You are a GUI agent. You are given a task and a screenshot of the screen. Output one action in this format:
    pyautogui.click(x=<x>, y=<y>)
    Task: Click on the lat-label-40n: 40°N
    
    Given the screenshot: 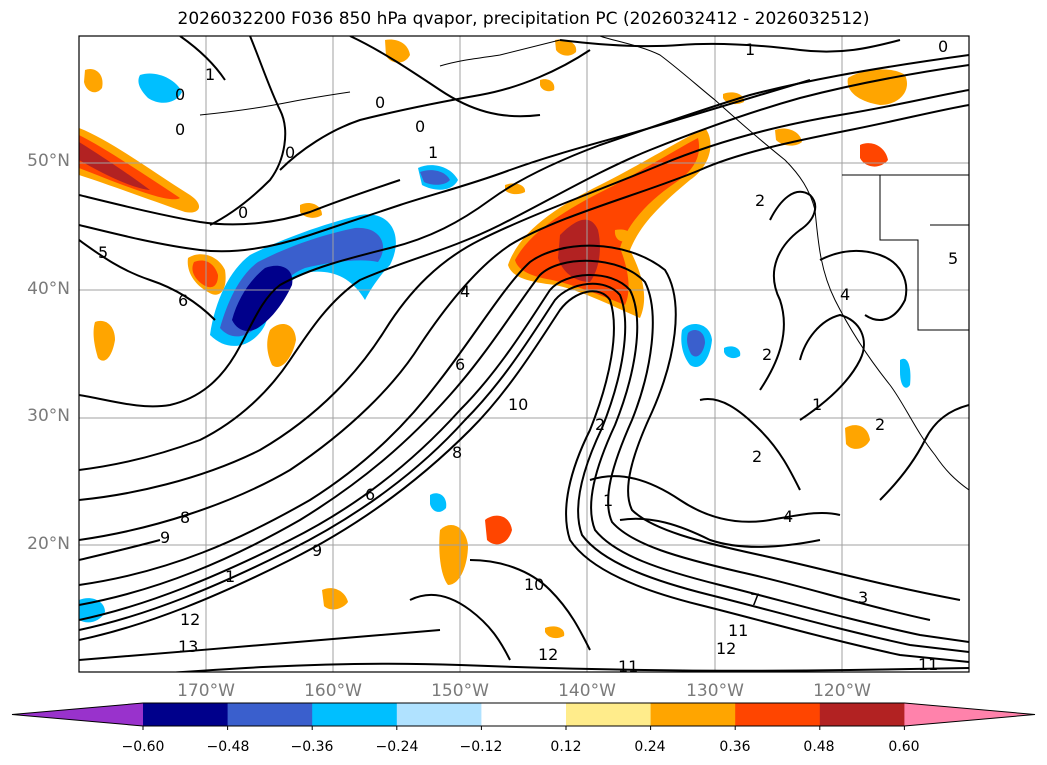 What is the action you would take?
    pyautogui.click(x=48, y=289)
    